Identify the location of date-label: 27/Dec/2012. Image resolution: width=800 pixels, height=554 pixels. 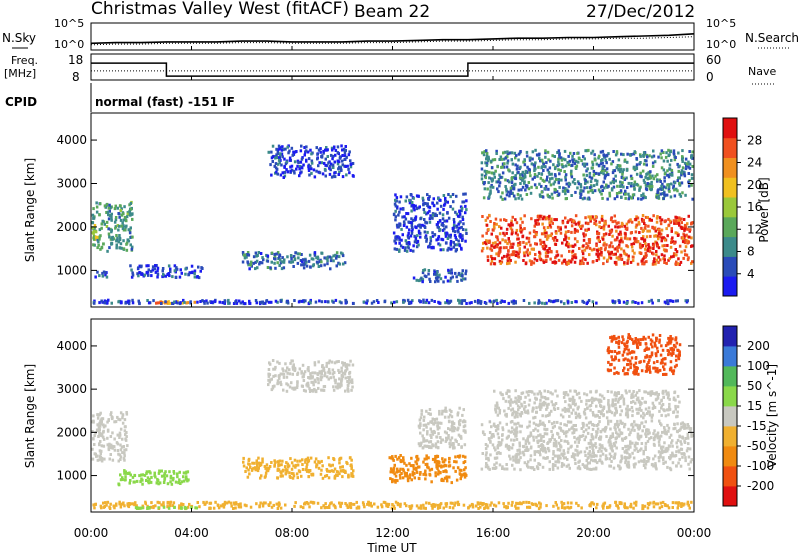
(640, 12).